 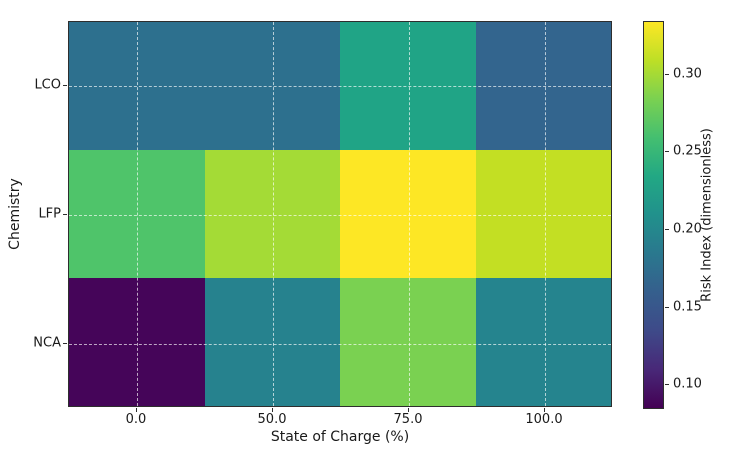 I want to click on y-tick-label: NCA, so click(x=47, y=343).